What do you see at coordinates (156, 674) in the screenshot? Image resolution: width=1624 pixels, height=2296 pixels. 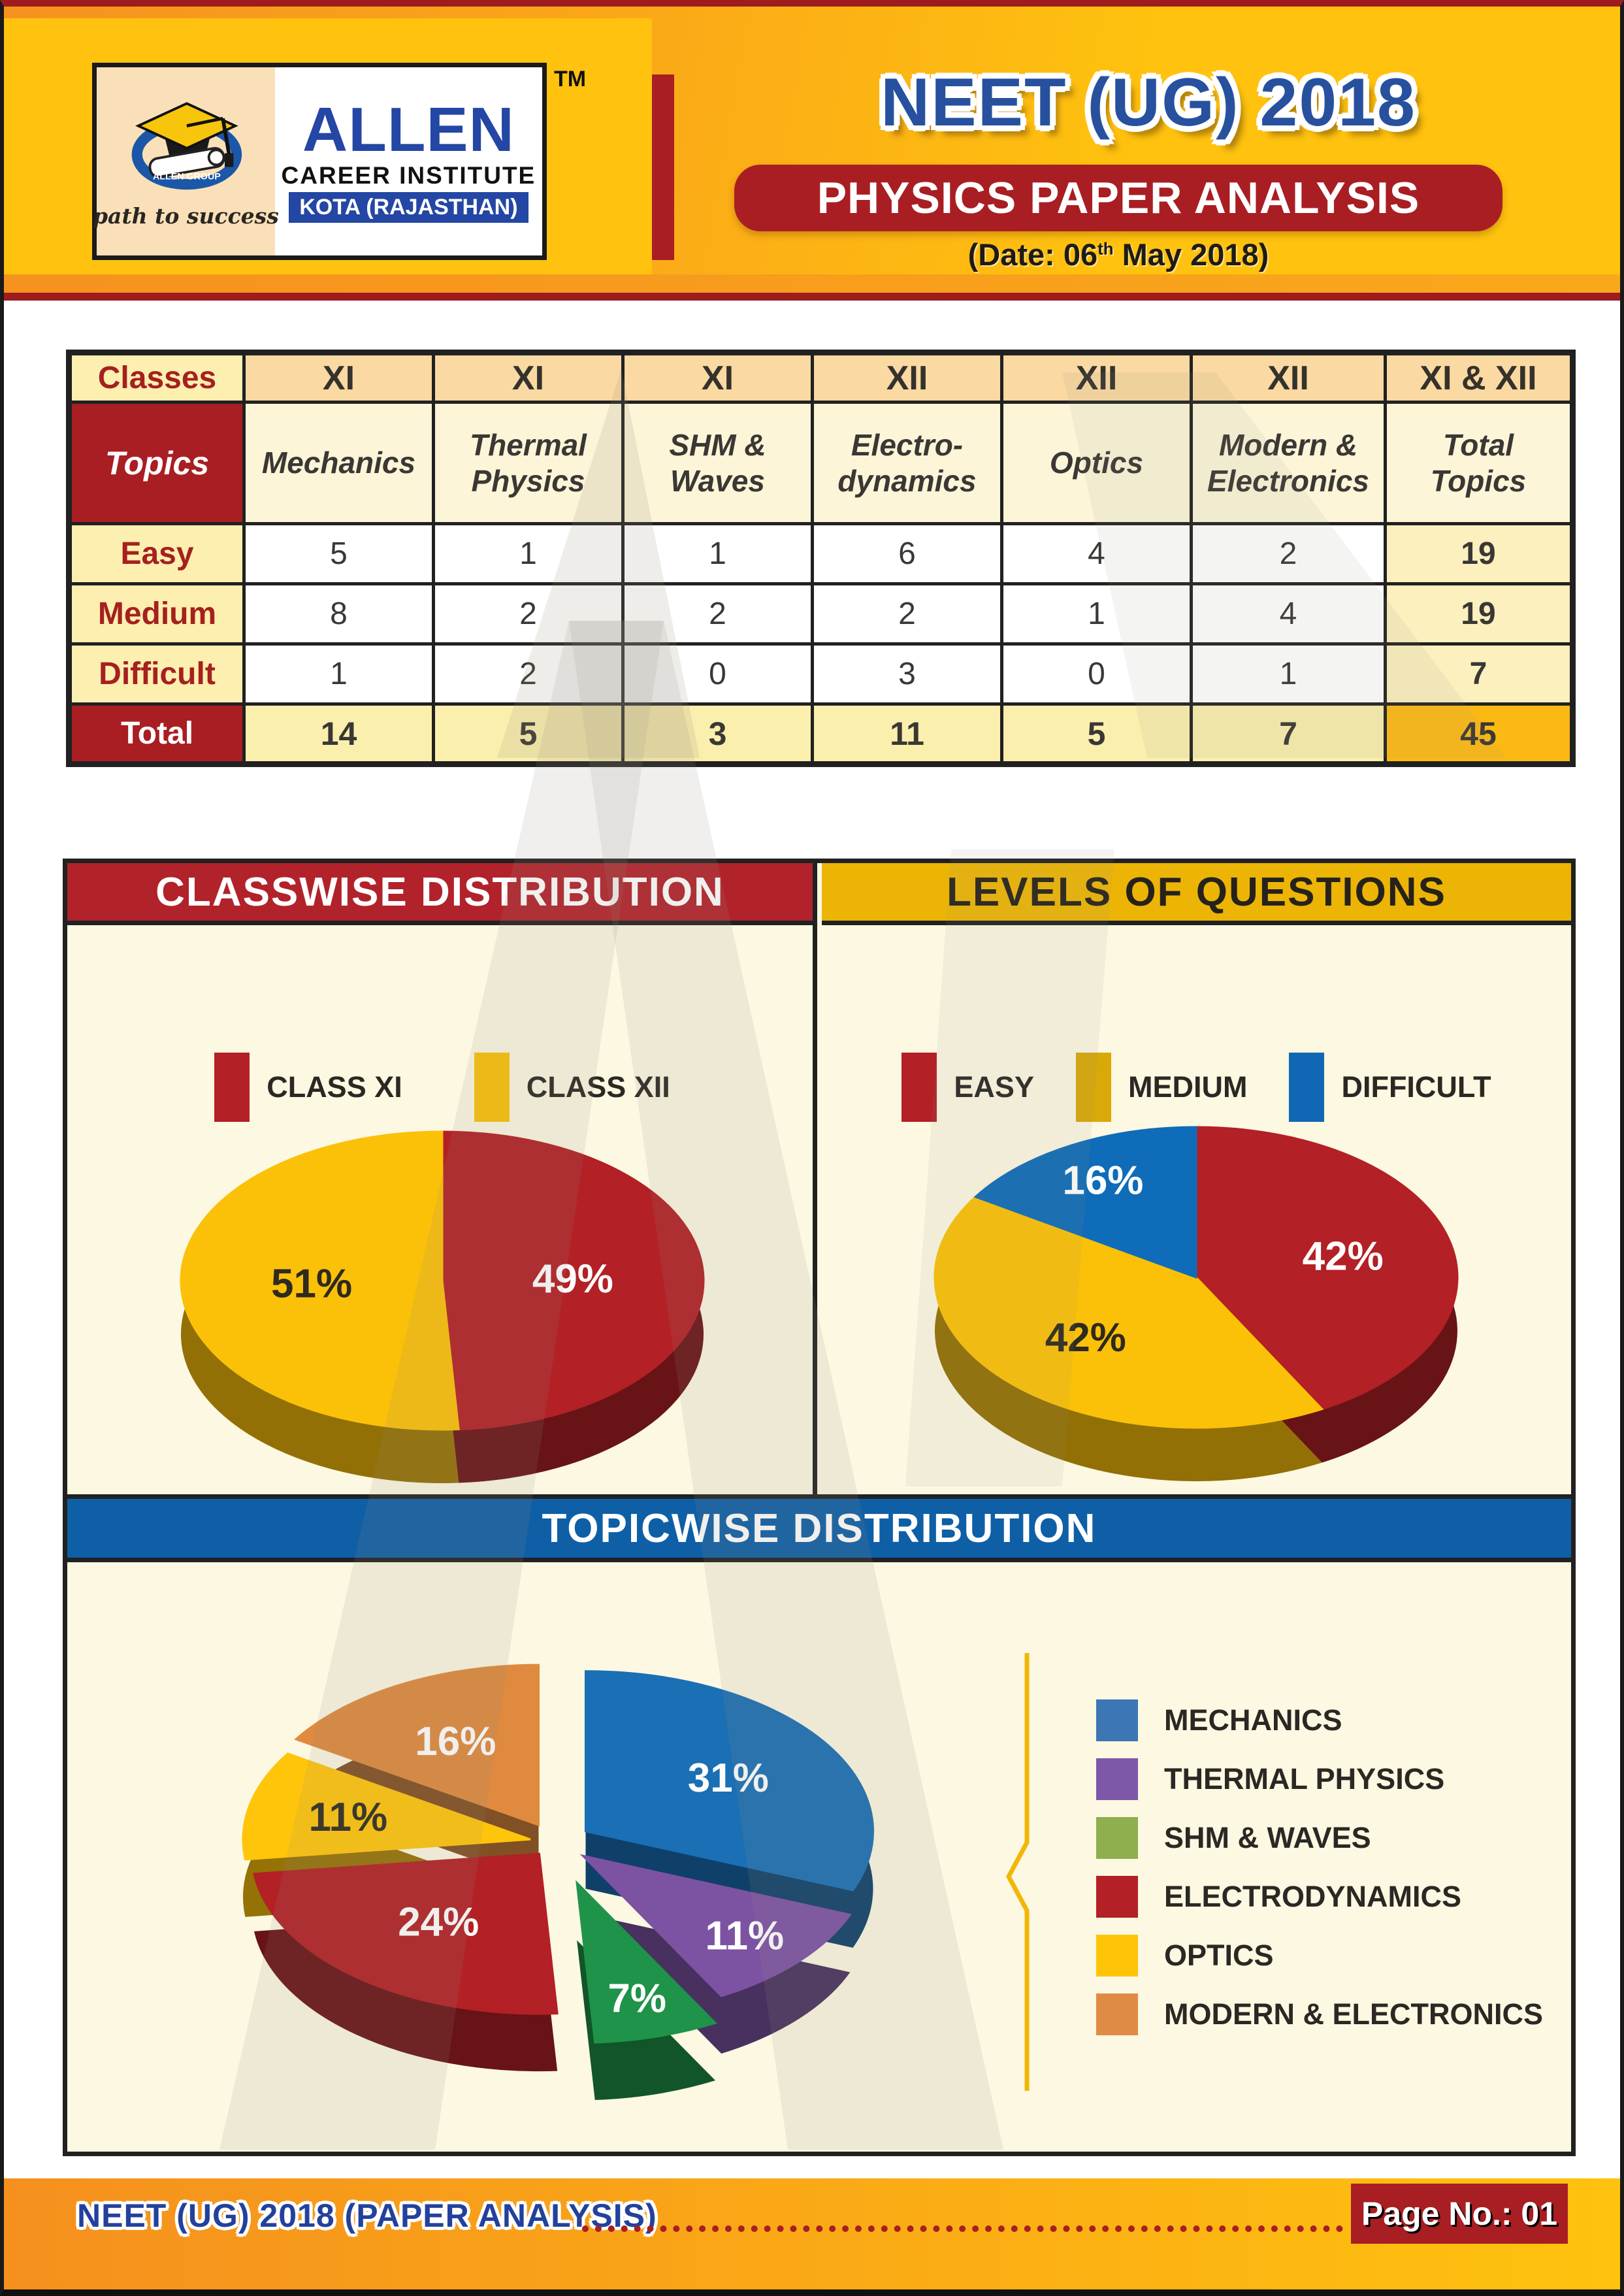 I see `row-label-cell: Difficult` at bounding box center [156, 674].